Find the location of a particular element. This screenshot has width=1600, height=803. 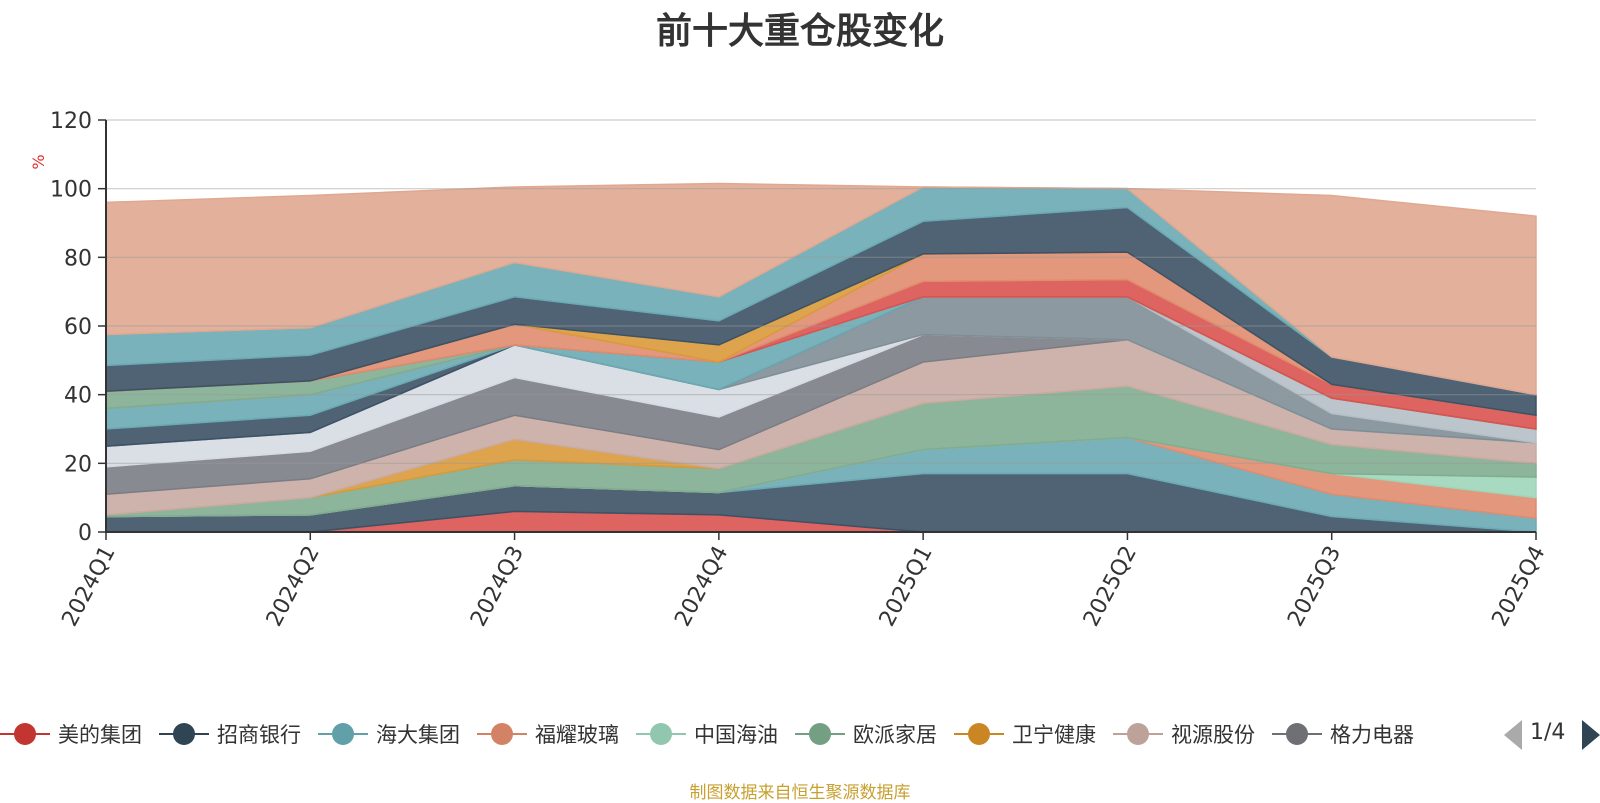

x-tick-label: 2024Q3 is located at coordinates (497, 586).